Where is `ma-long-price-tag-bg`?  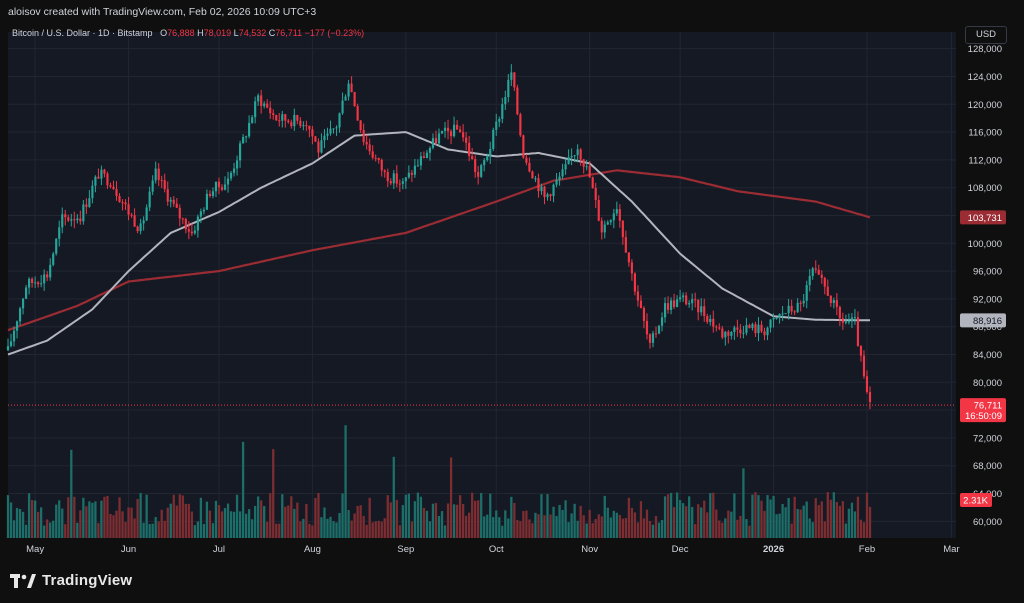
ma-long-price-tag-bg is located at coordinates (983, 217).